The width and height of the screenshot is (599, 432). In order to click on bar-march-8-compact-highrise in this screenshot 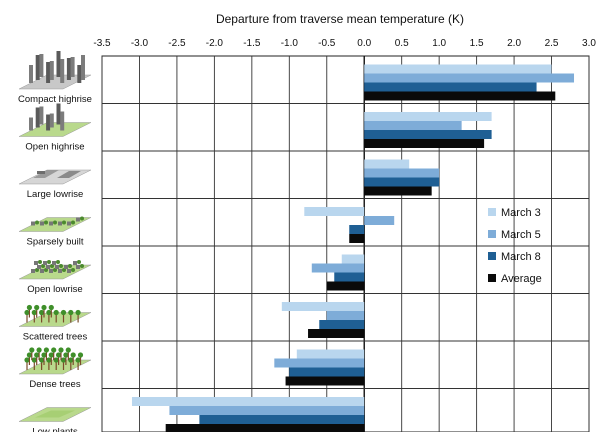, I will do `click(450, 87)`.